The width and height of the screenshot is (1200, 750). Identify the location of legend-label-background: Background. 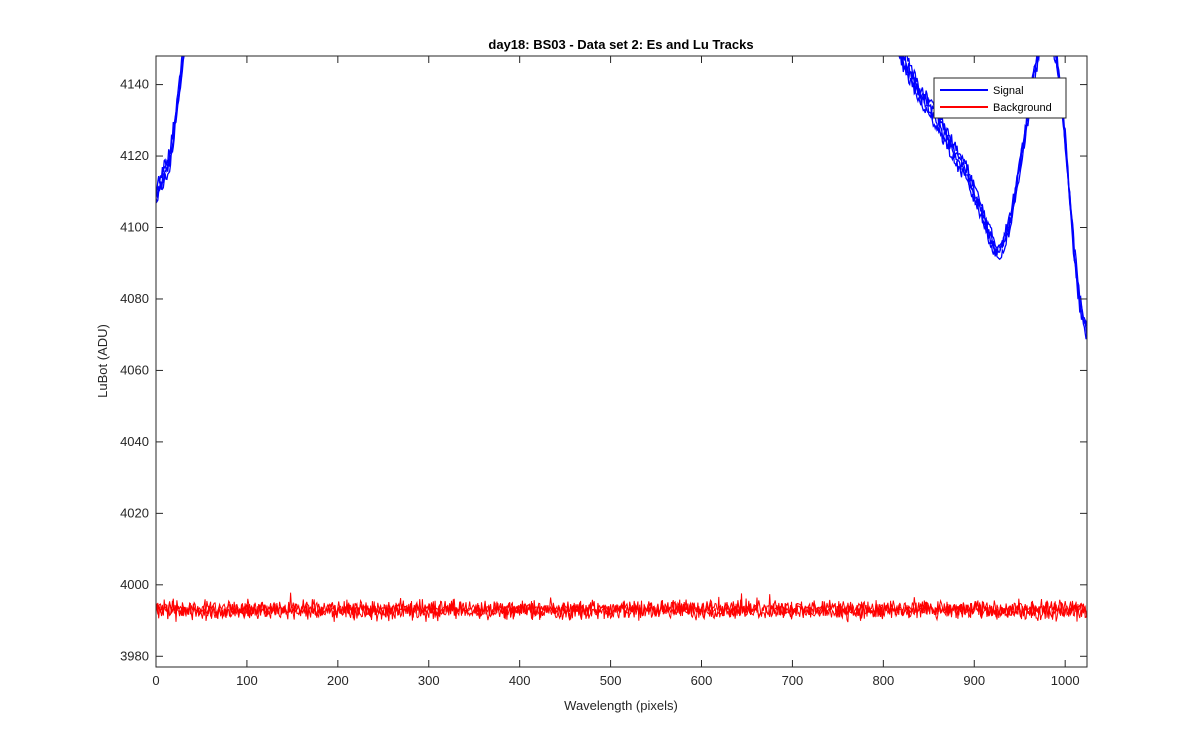
(1022, 108).